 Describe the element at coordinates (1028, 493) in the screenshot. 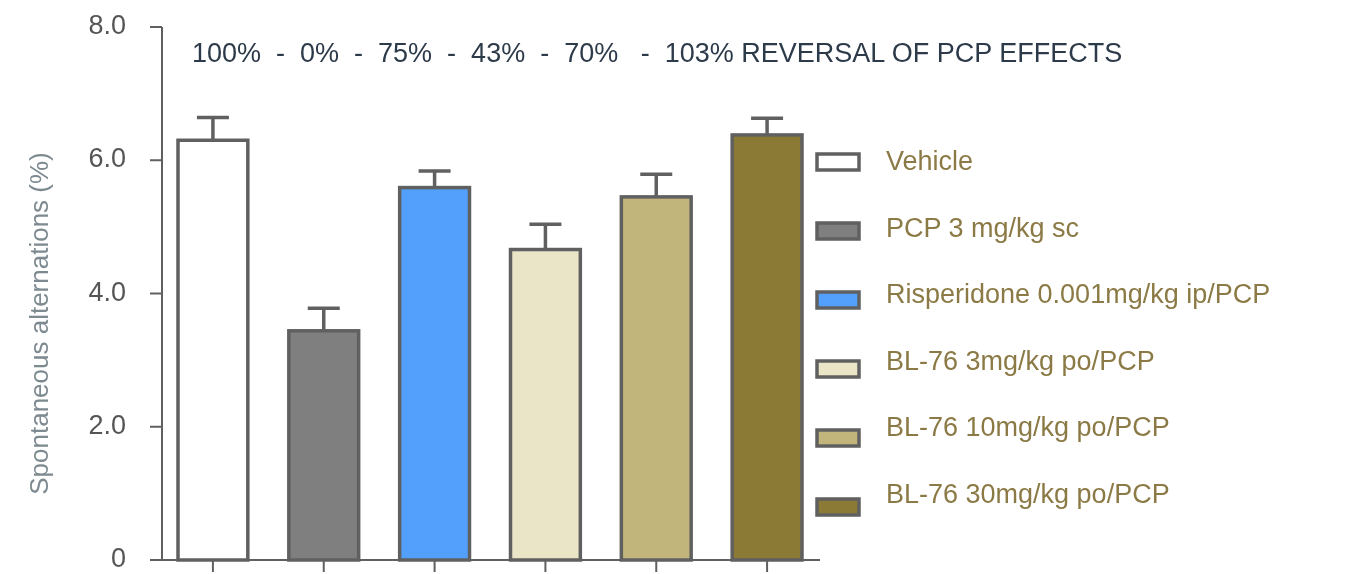

I see `legend-label: BL-76 30mg/kg po/PCP` at that location.